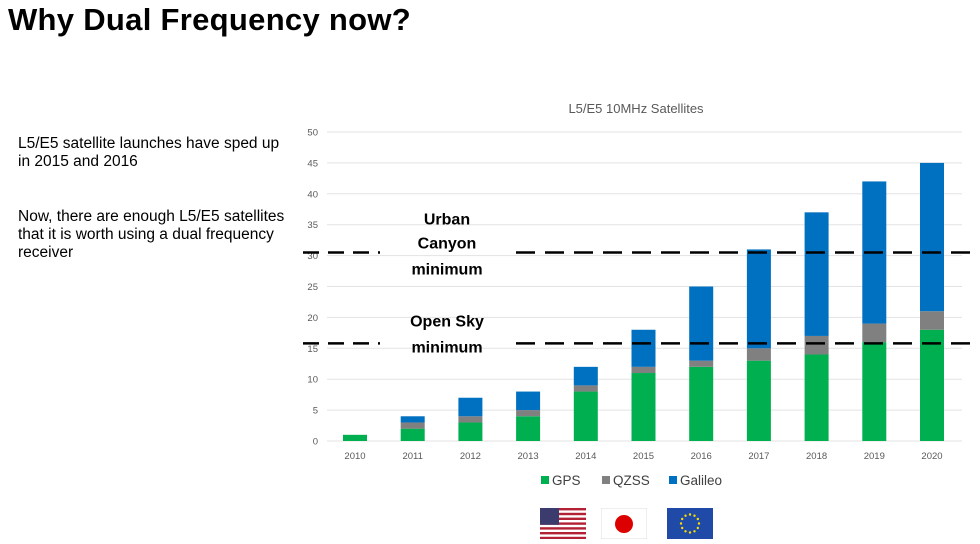 The height and width of the screenshot is (544, 980). What do you see at coordinates (701, 323) in the screenshot?
I see `bar-galileo-2016` at bounding box center [701, 323].